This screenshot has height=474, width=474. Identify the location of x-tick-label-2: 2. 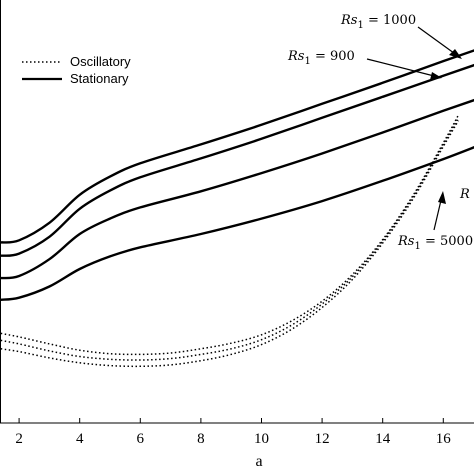
(19, 439).